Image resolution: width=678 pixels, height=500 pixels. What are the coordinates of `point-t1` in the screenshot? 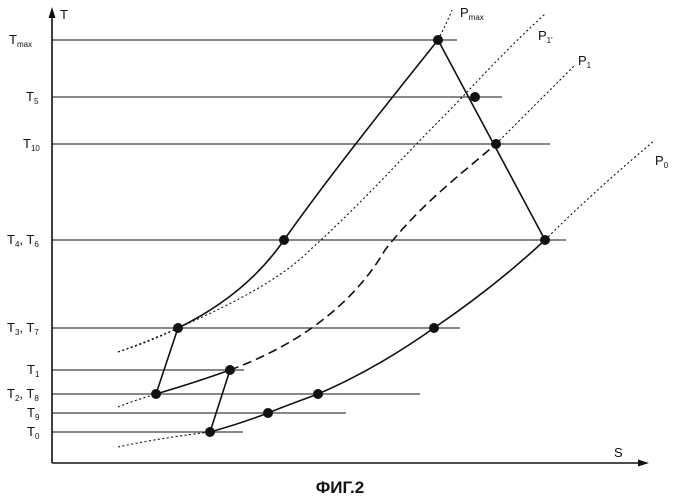 It's located at (230, 370).